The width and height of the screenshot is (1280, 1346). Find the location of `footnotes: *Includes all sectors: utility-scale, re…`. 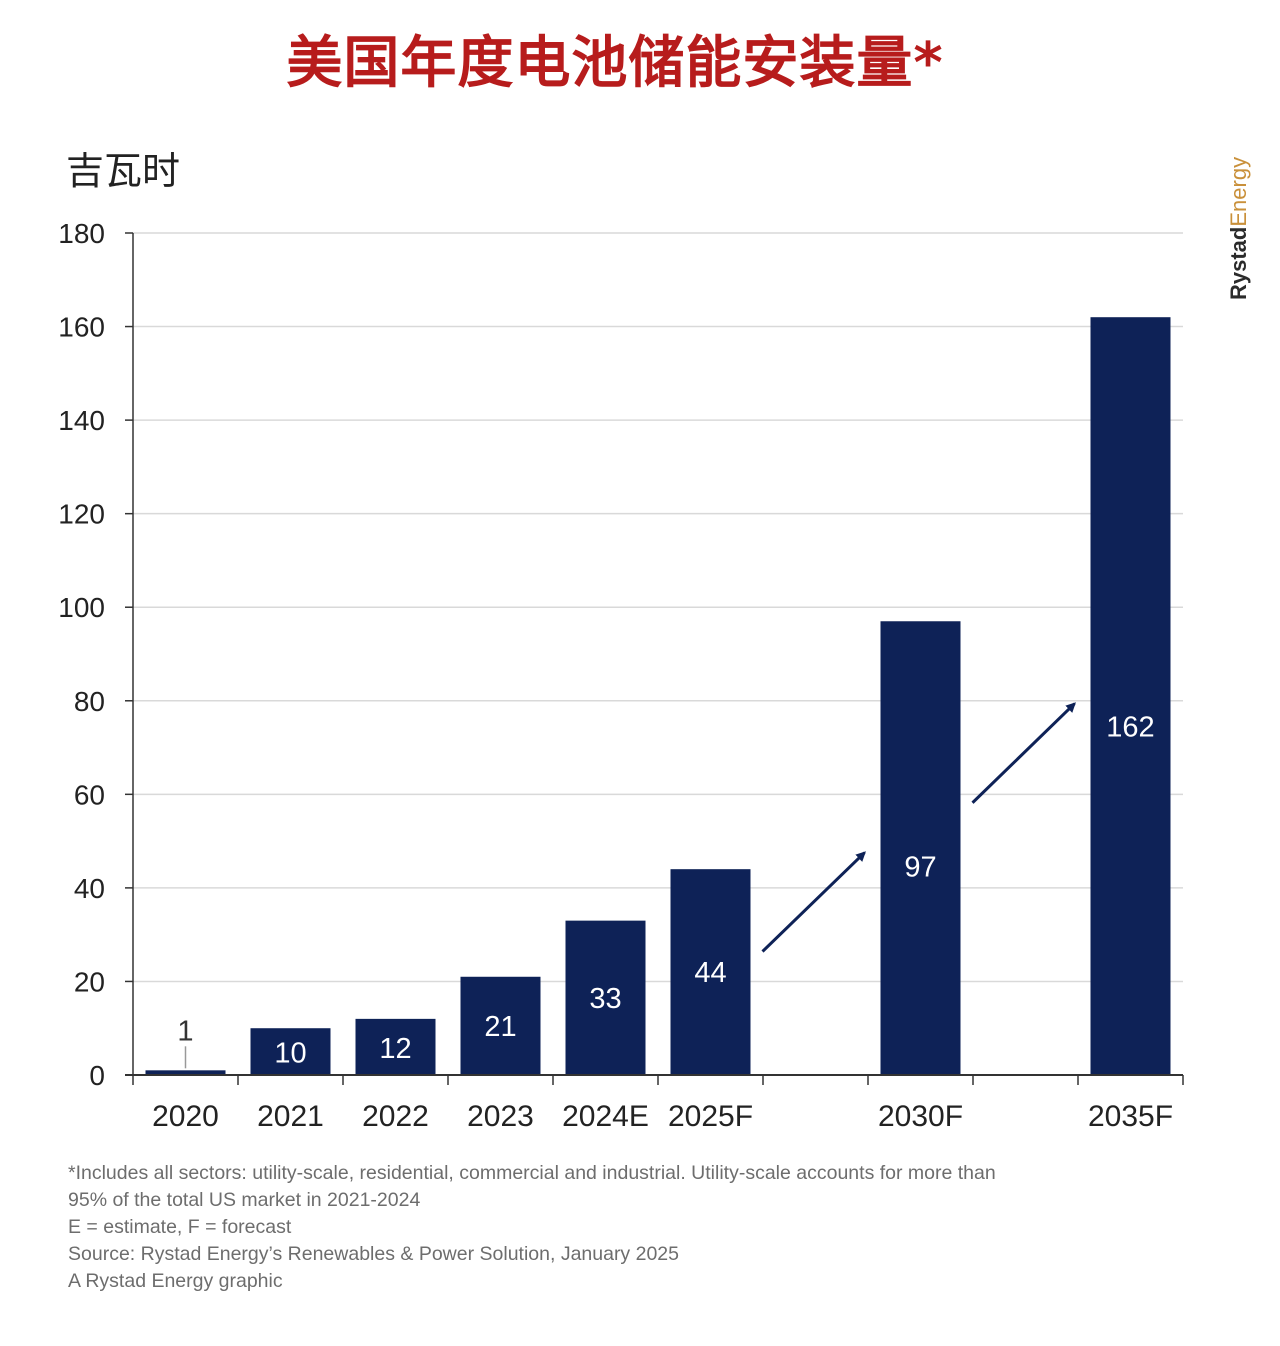

footnotes: *Includes all sectors: utility-scale, re… is located at coordinates (648, 1227).